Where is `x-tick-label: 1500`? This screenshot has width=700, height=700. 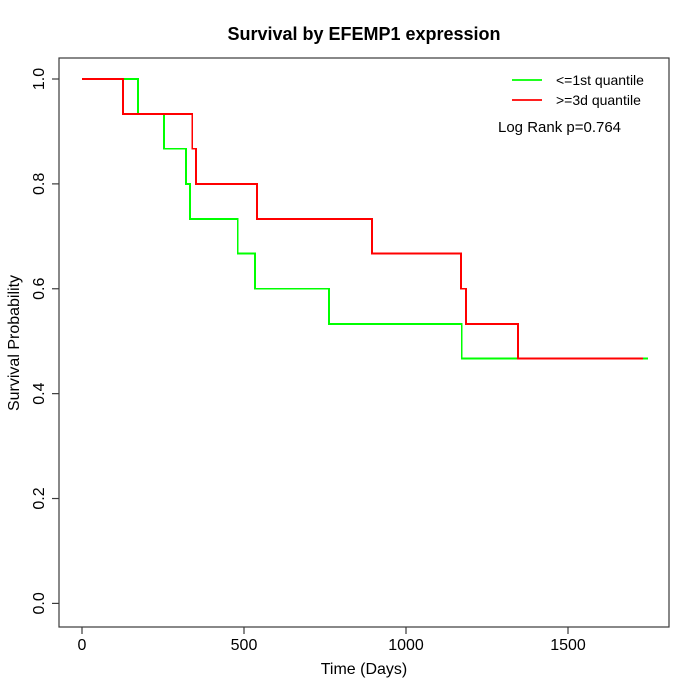
x-tick-label: 1500 is located at coordinates (568, 645).